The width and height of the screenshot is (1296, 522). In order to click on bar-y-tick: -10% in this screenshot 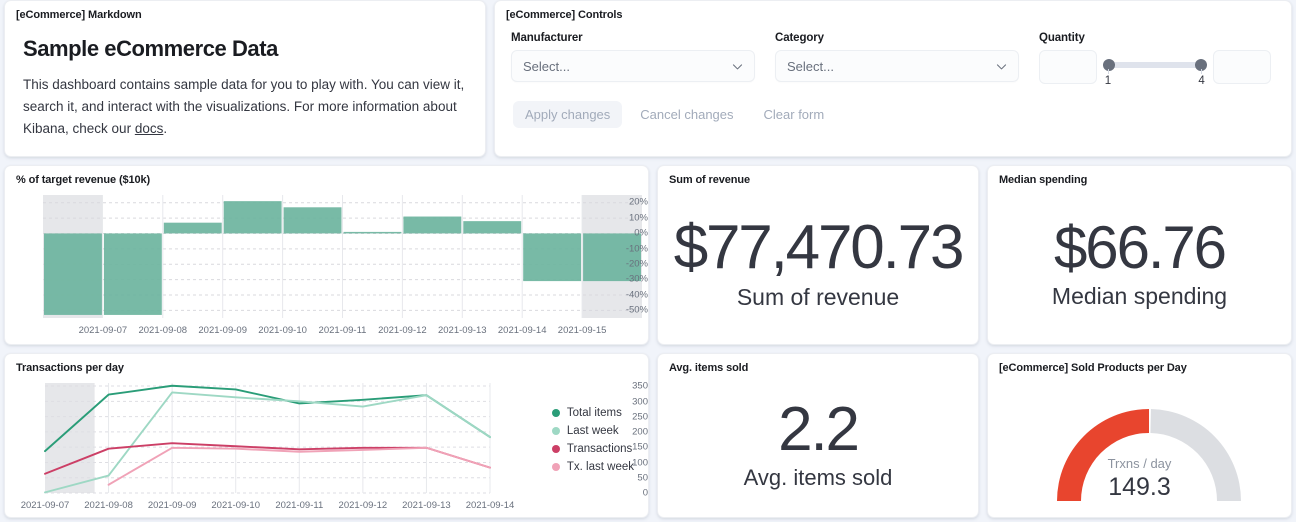, I will do `click(636, 249)`.